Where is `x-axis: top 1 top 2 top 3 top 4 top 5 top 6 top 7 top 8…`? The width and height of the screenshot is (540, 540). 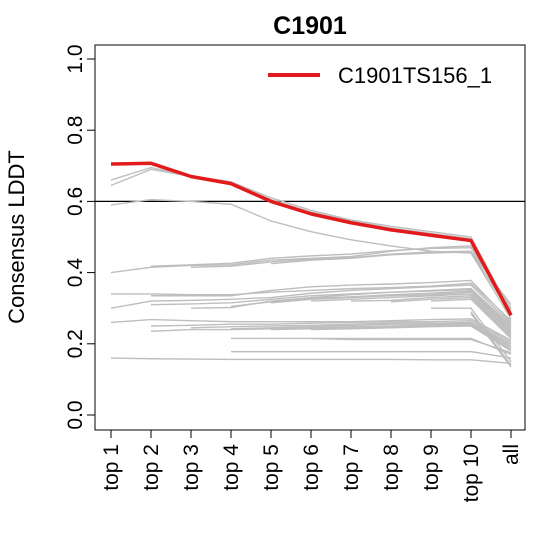 x-axis: top 1 top 2 top 3 top 4 top 5 top 6 top 7 top 8… is located at coordinates (311, 465).